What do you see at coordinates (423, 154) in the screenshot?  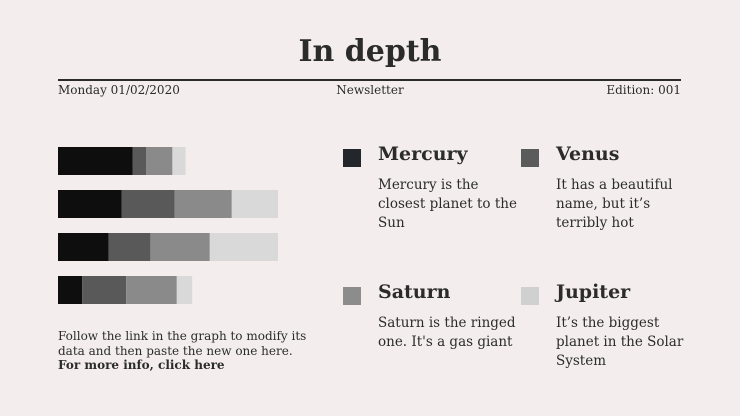 I see `legend-name: Mercury` at bounding box center [423, 154].